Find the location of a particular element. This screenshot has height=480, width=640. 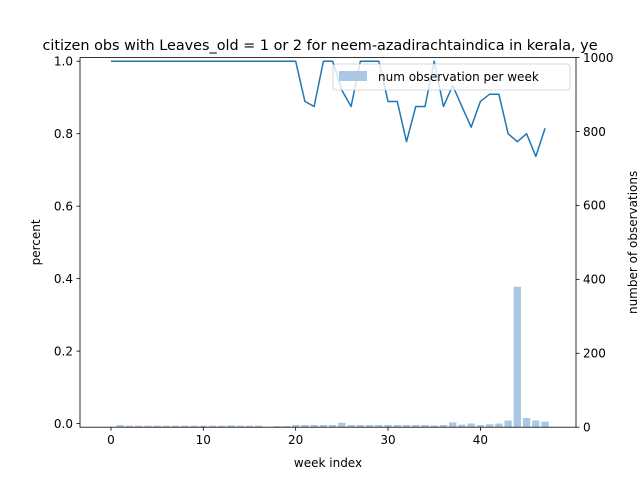

y-tick-label-left: 0.8 is located at coordinates (63, 134).